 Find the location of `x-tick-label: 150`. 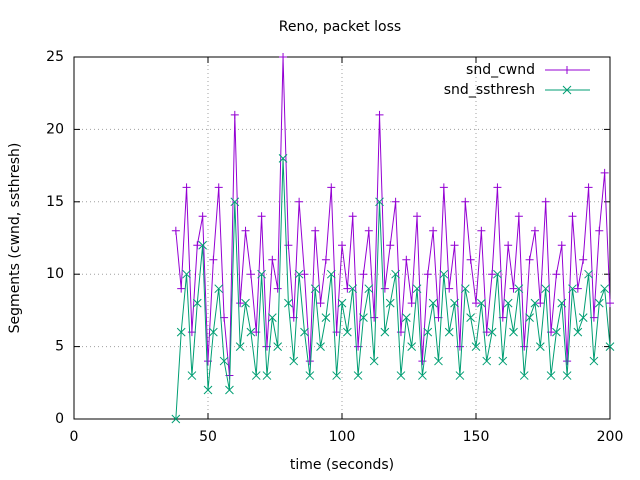

x-tick-label: 150 is located at coordinates (476, 437).